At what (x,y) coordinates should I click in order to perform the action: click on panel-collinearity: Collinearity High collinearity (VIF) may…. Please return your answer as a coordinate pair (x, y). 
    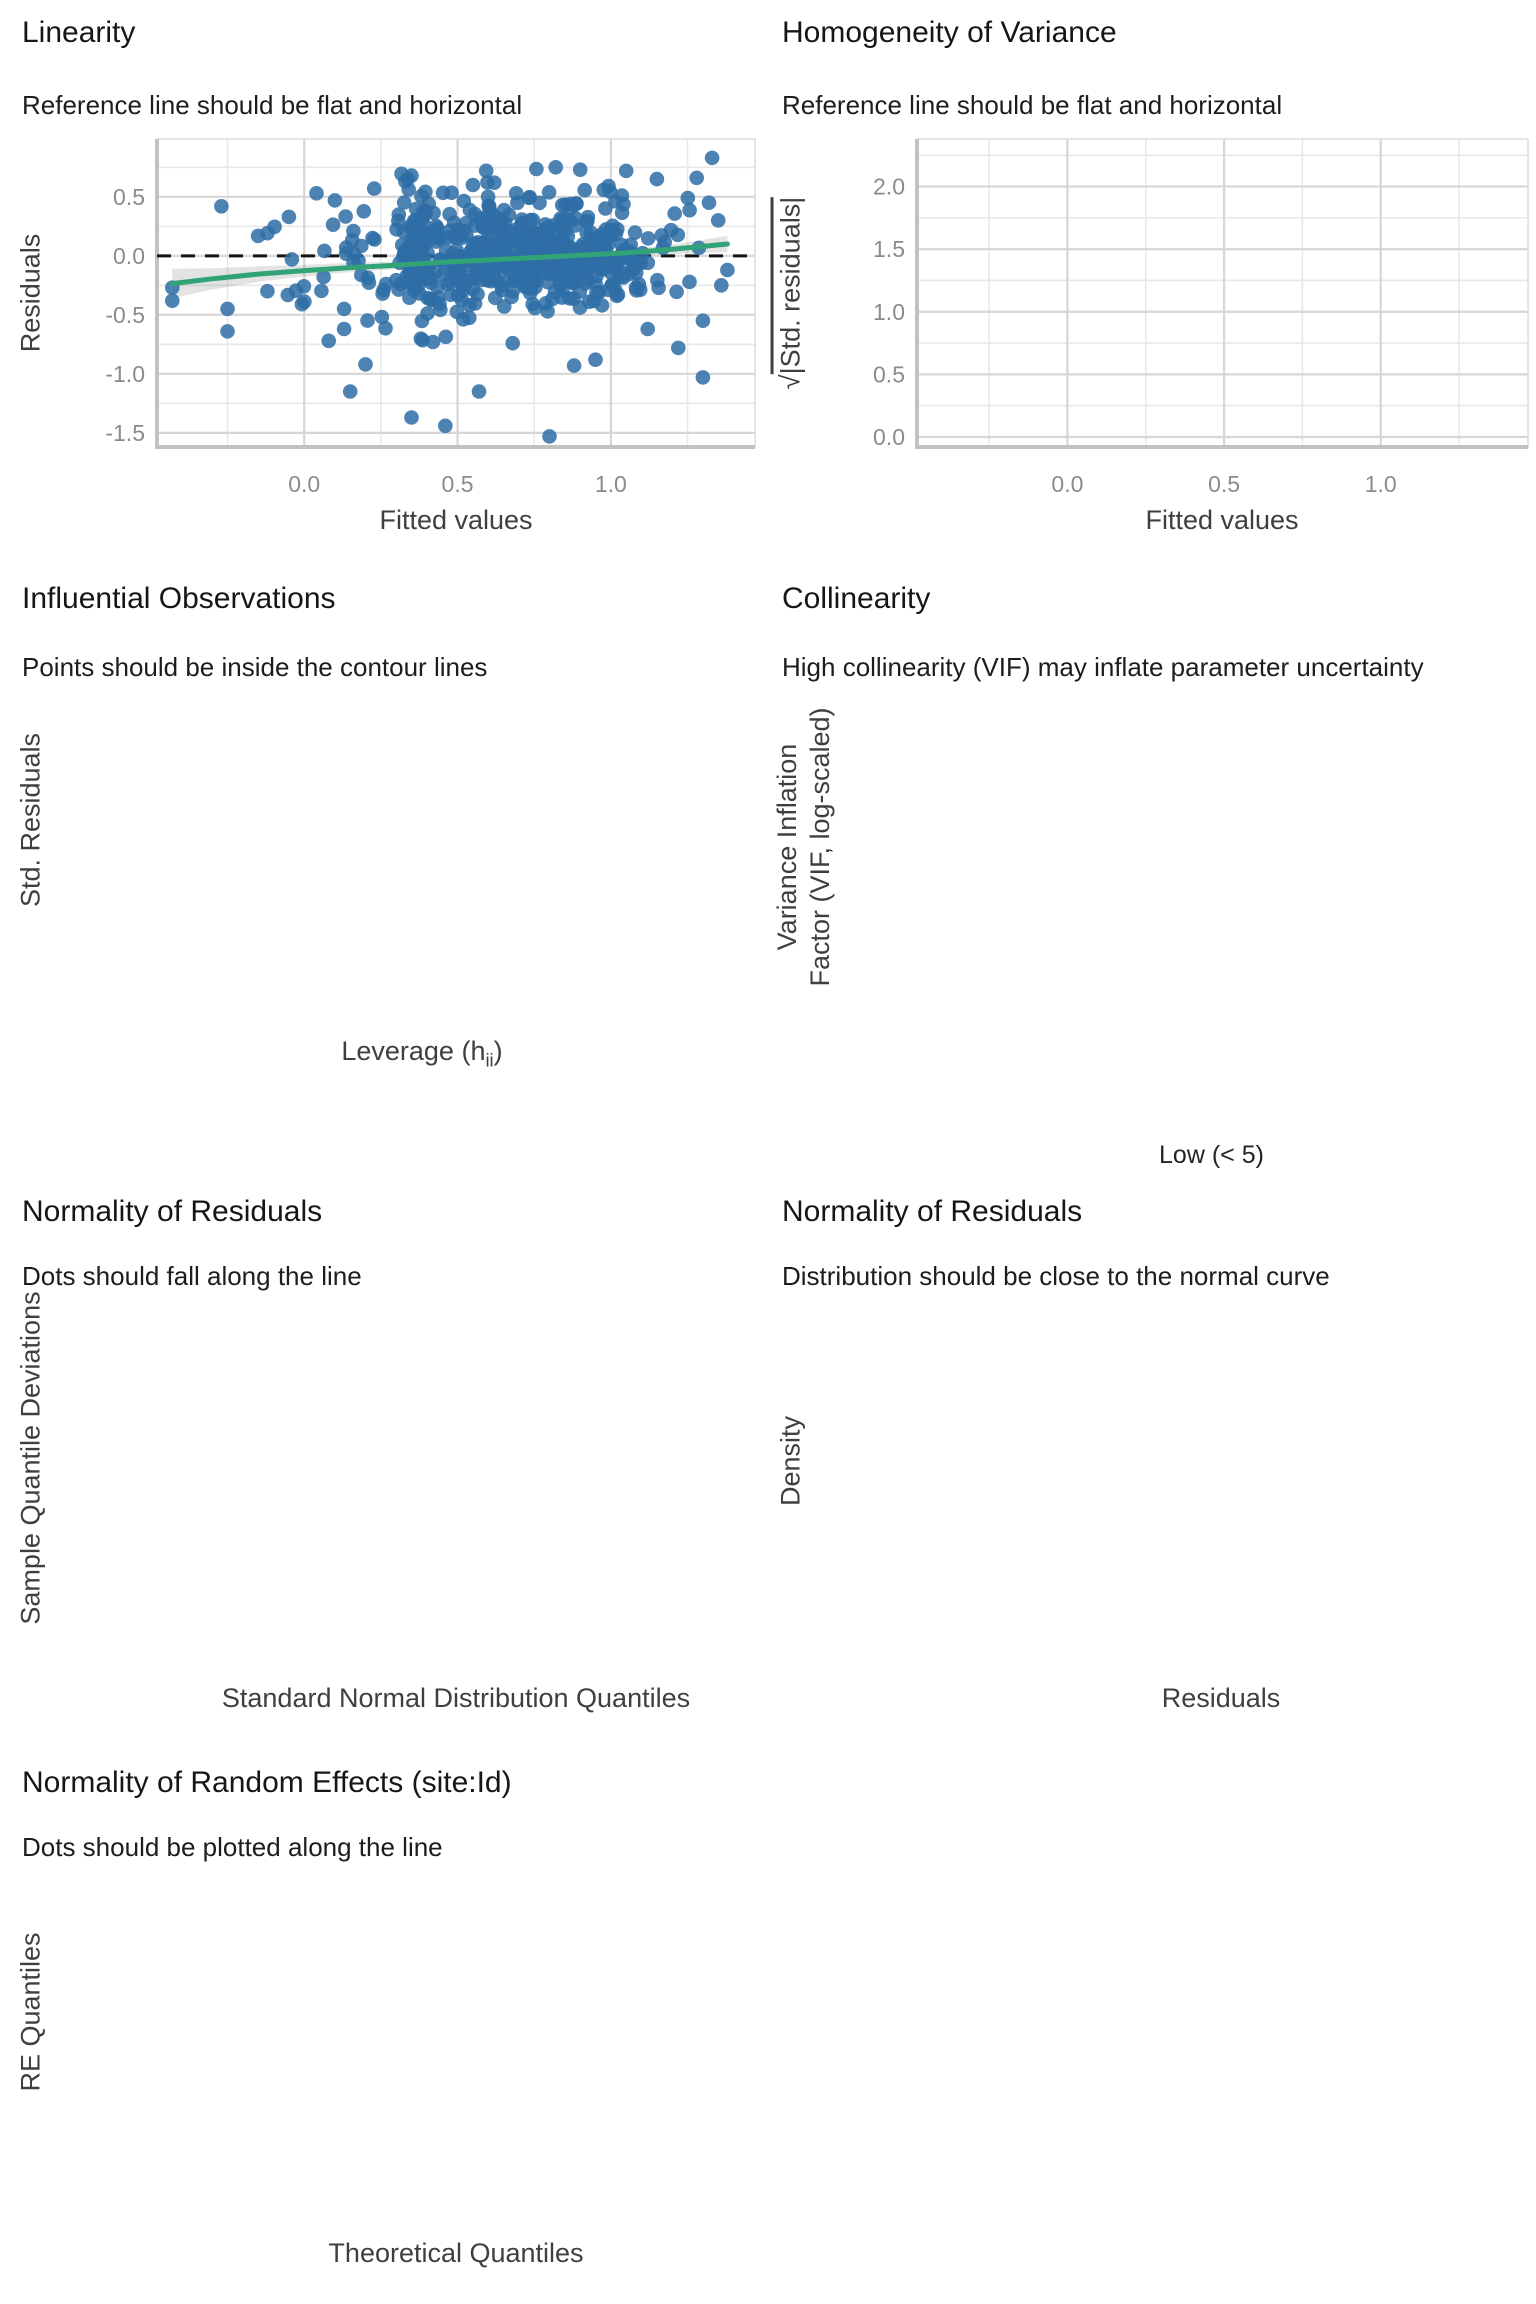
    Looking at the image, I should click on (1148, 880).